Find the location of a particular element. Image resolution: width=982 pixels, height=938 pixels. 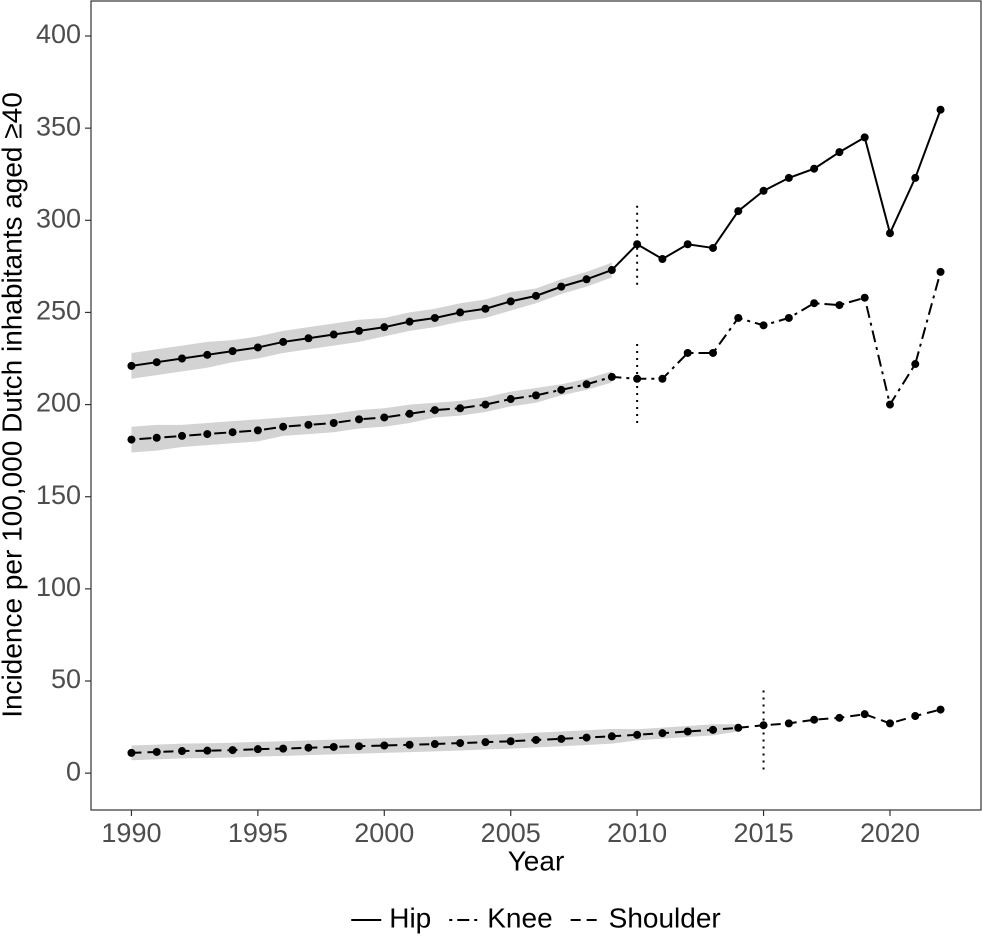

y-tick-label: 400 is located at coordinates (58, 34).